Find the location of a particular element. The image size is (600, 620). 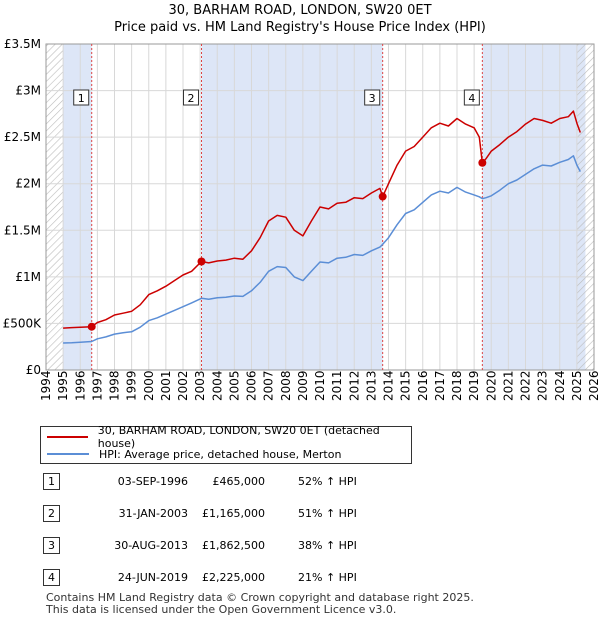

x-tick-label: 1997 is located at coordinates (97, 385).